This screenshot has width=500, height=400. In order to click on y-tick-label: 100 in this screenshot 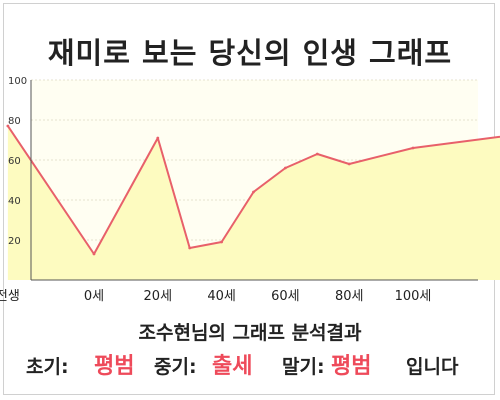, I will do `click(17, 81)`.